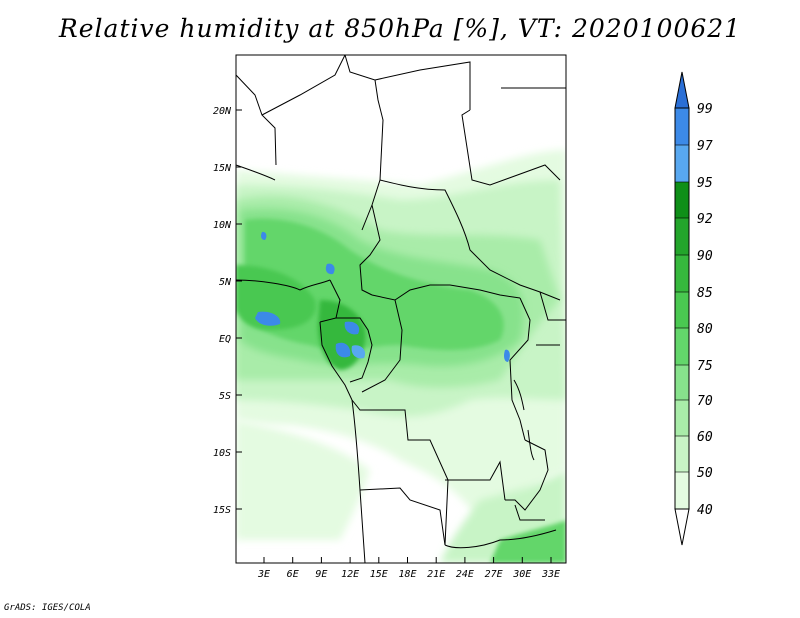 This screenshot has width=800, height=618. What do you see at coordinates (222, 168) in the screenshot?
I see `lat-tick-label: 15N` at bounding box center [222, 168].